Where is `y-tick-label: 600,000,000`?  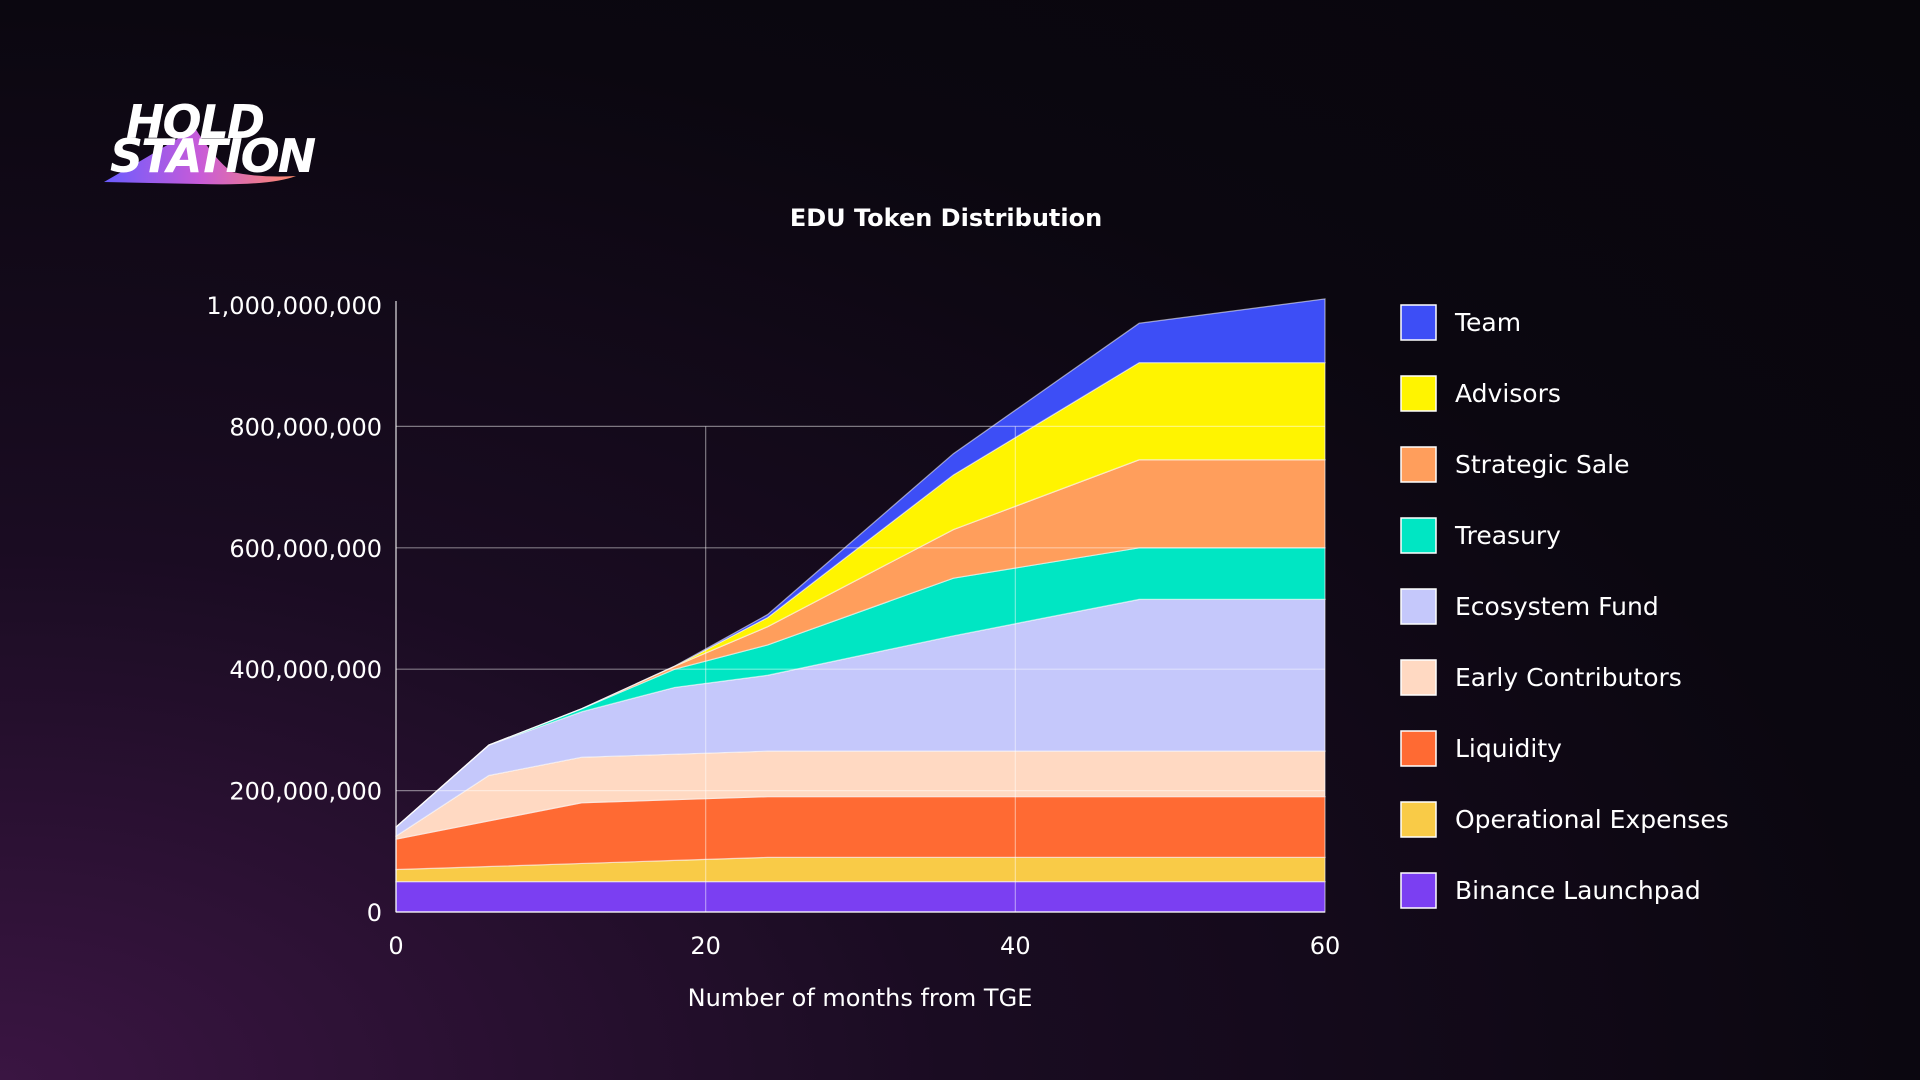 y-tick-label: 600,000,000 is located at coordinates (305, 549).